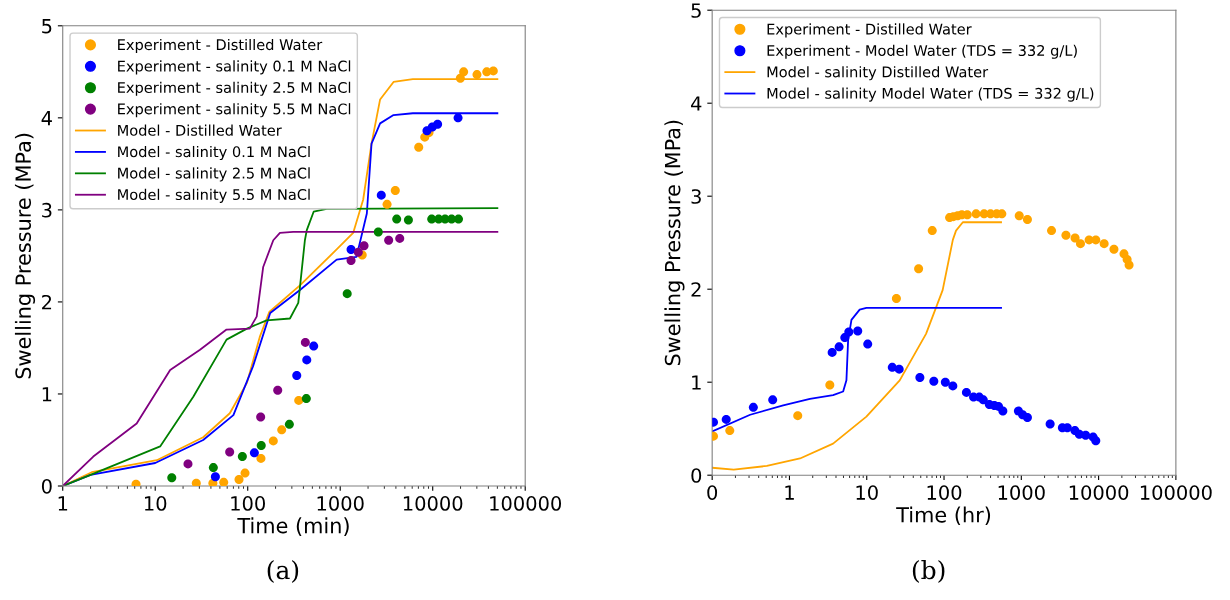  I want to click on x-axis-title: Time (min), so click(293, 526).